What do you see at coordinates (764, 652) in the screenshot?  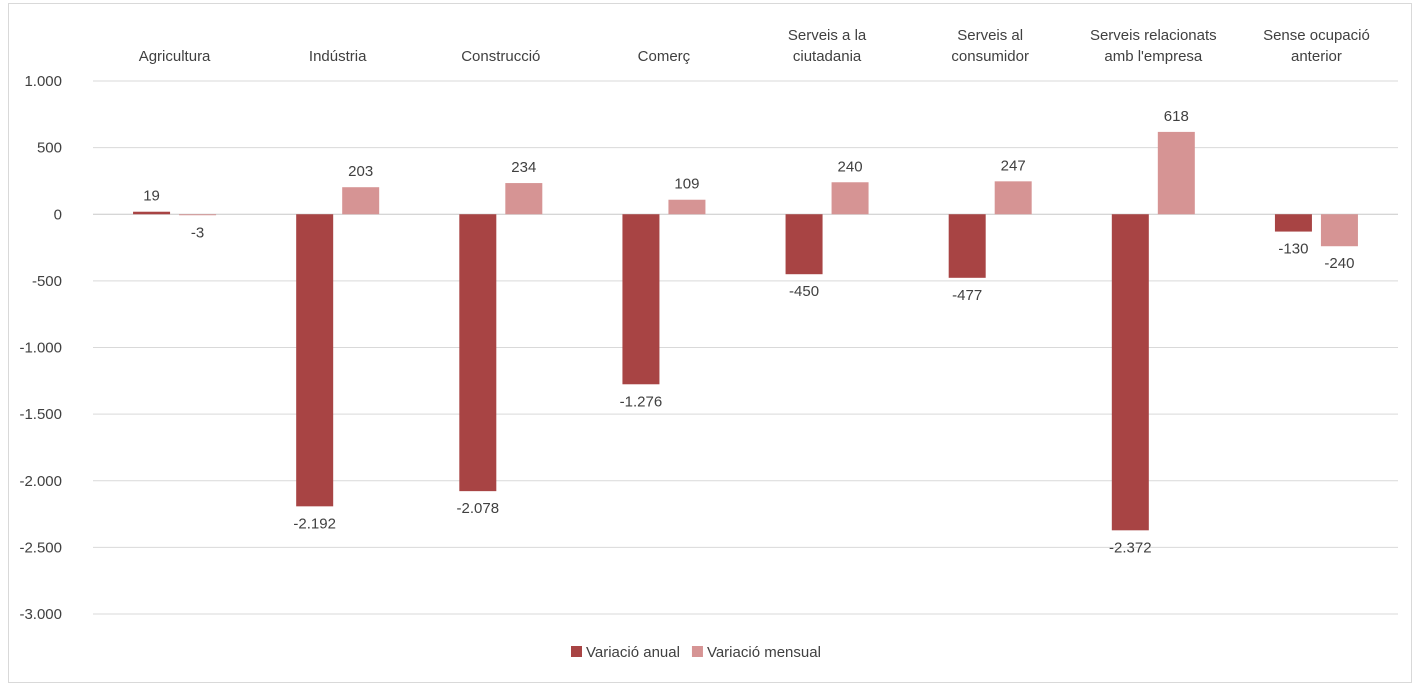 I see `legend-label: Variació mensual` at bounding box center [764, 652].